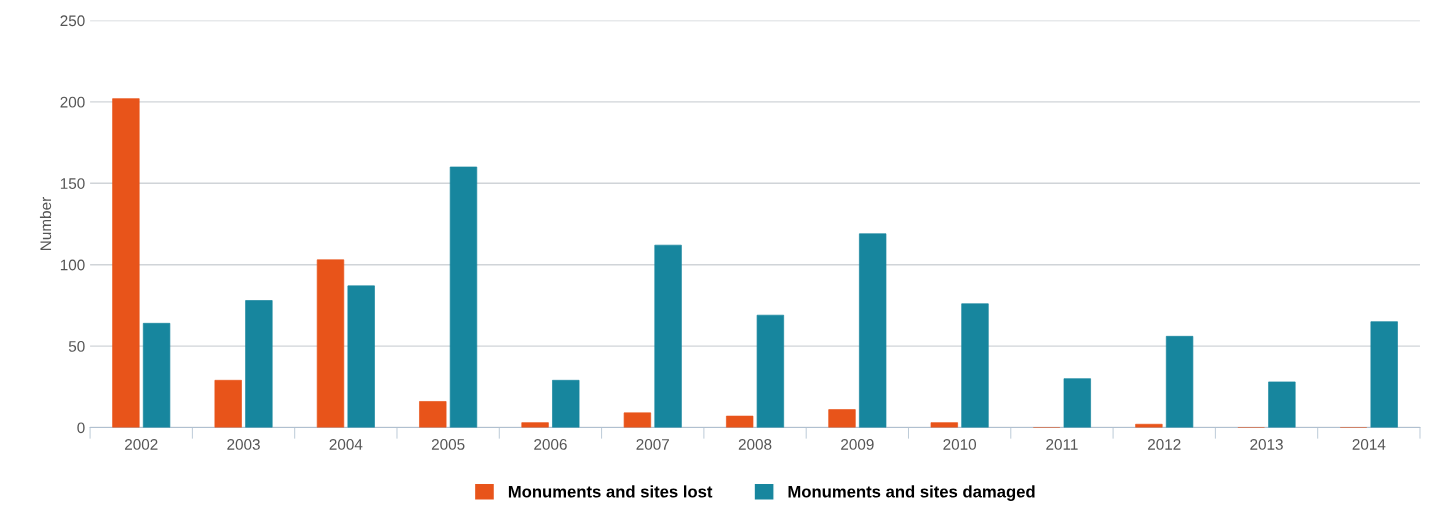  Describe the element at coordinates (72, 183) in the screenshot. I see `y-tick-label: 150` at that location.